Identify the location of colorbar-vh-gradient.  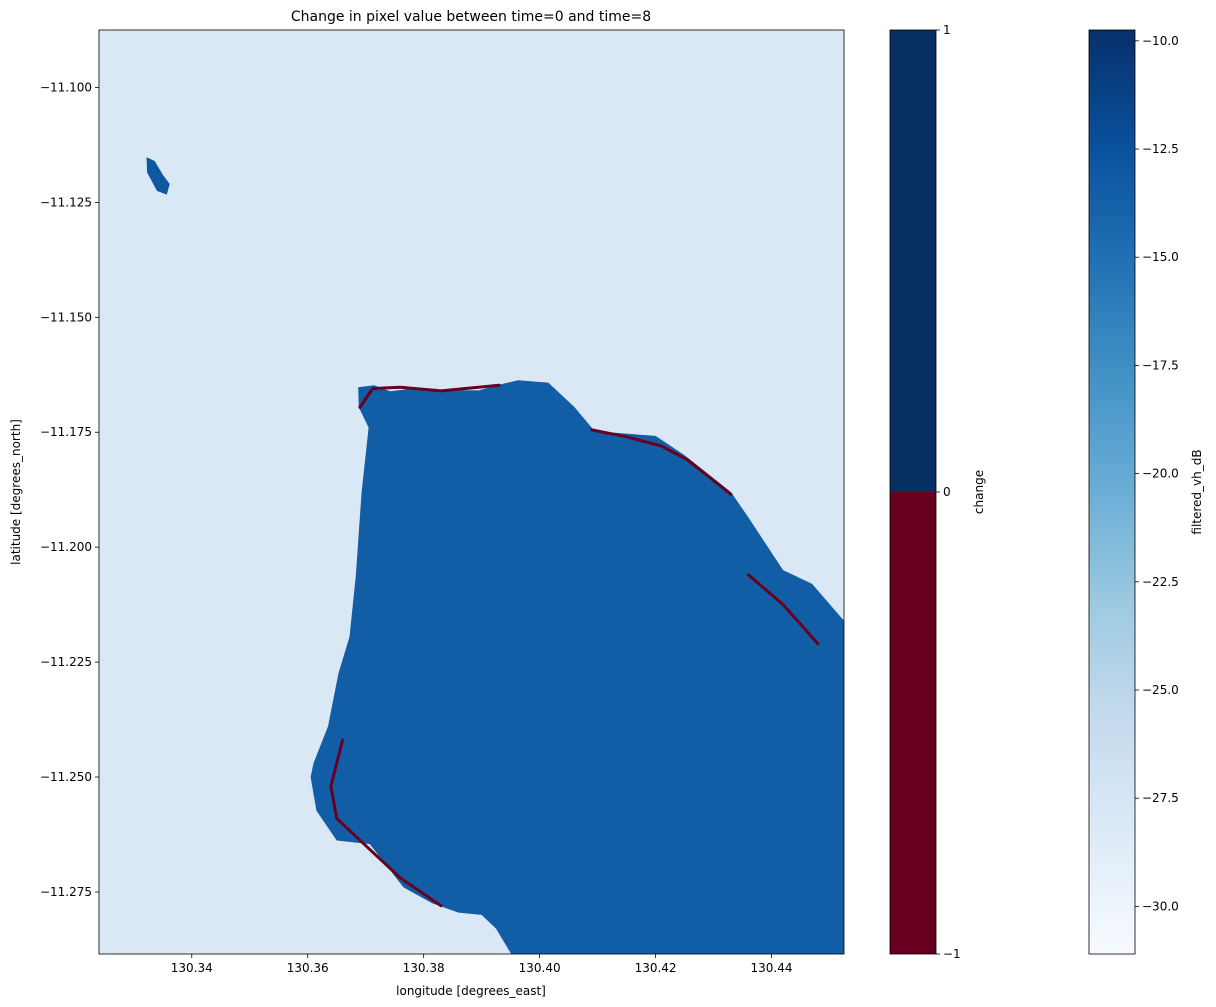
(1112, 492).